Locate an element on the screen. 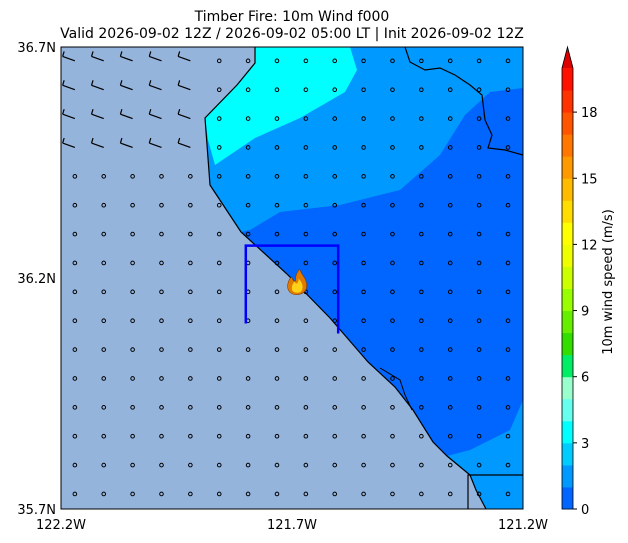  colorbar-tick-label: 9 is located at coordinates (585, 312).